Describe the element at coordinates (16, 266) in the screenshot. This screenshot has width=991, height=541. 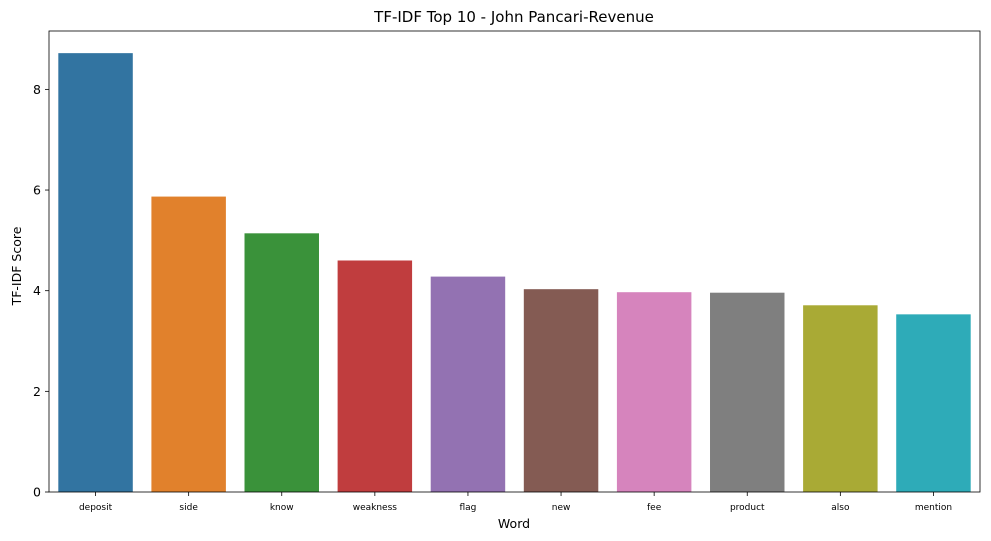
I see `y-axis-label: TF-IDF Score` at that location.